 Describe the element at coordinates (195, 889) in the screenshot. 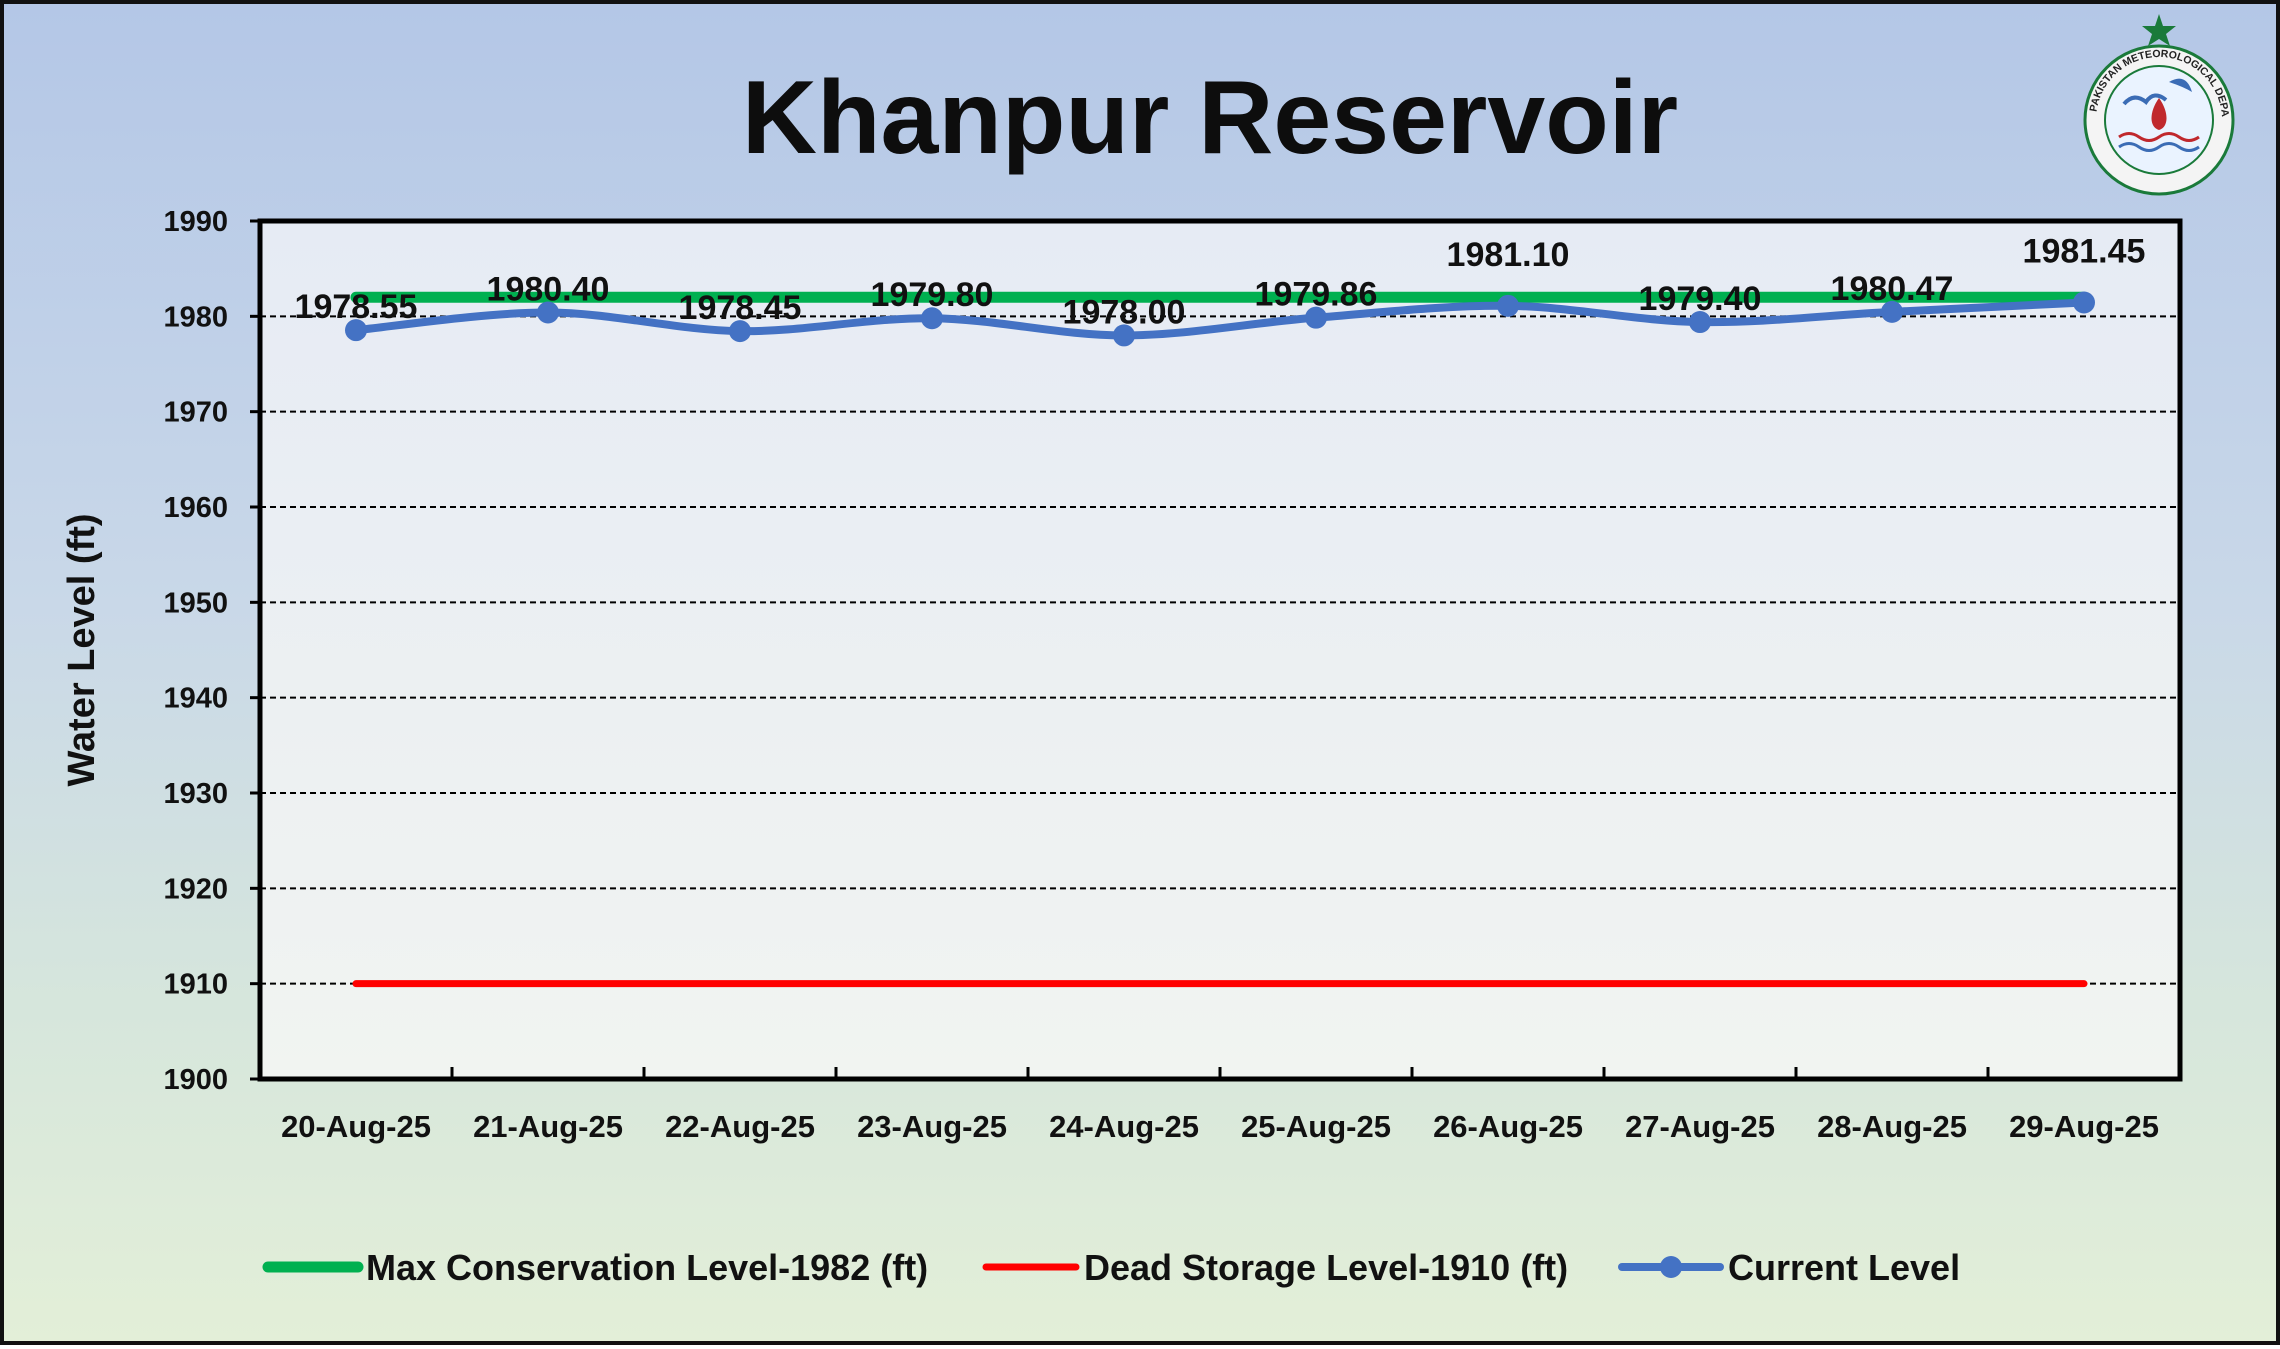

I see `y-tick-label: 1920` at that location.